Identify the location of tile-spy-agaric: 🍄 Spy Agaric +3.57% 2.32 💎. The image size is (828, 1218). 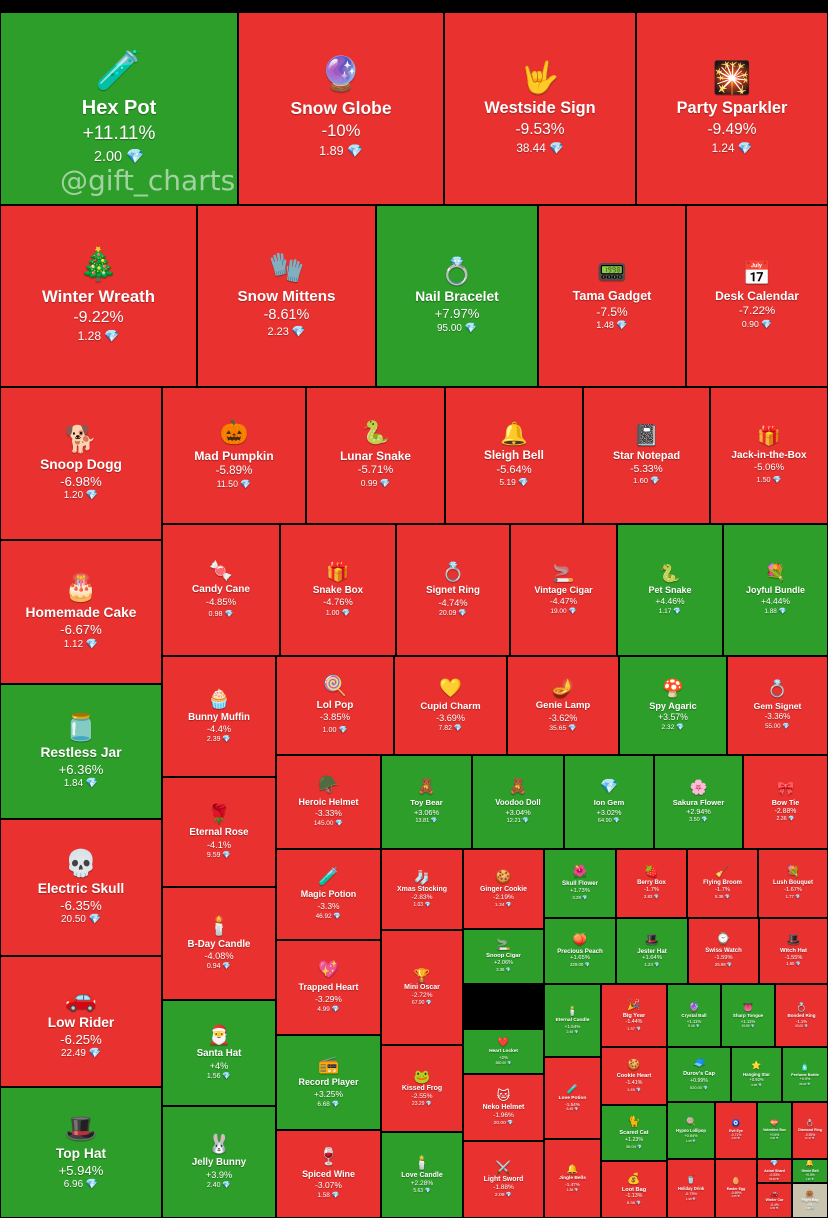
(673, 705).